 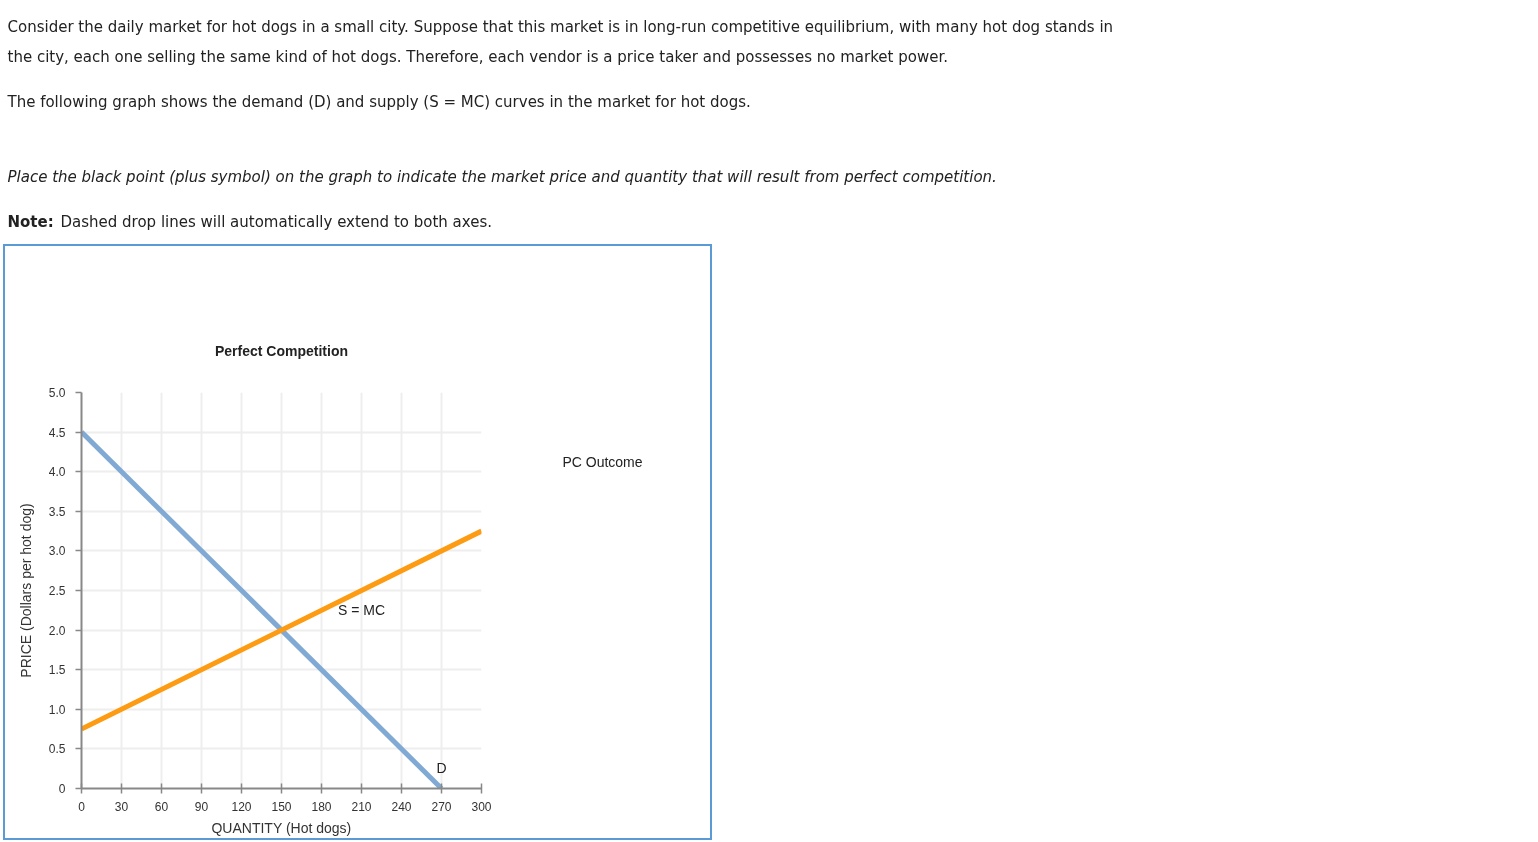 What do you see at coordinates (441, 806) in the screenshot?
I see `x-tick-label: 270` at bounding box center [441, 806].